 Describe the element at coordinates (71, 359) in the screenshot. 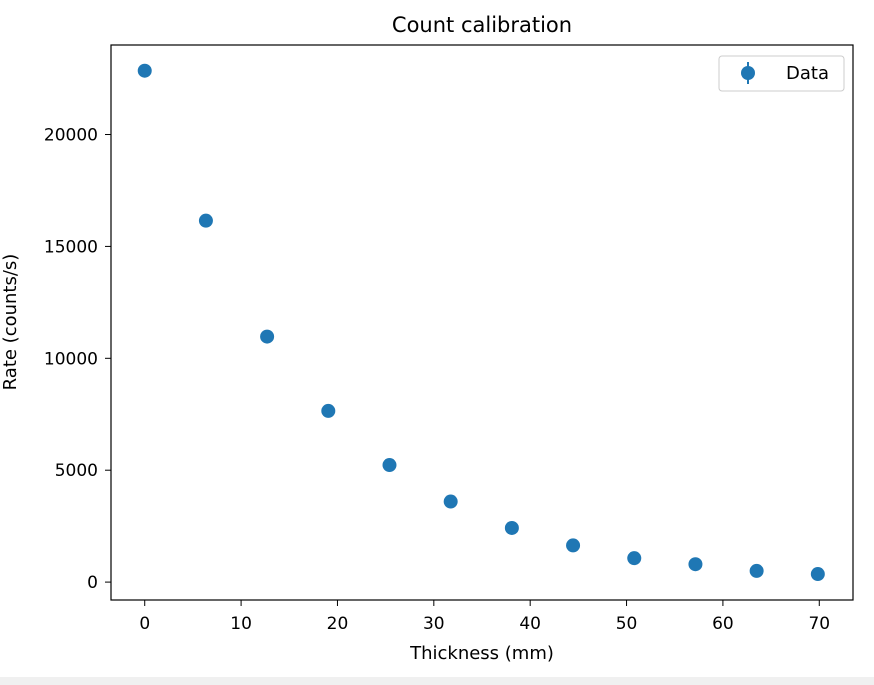

I see `y-tick-label: 10000` at that location.